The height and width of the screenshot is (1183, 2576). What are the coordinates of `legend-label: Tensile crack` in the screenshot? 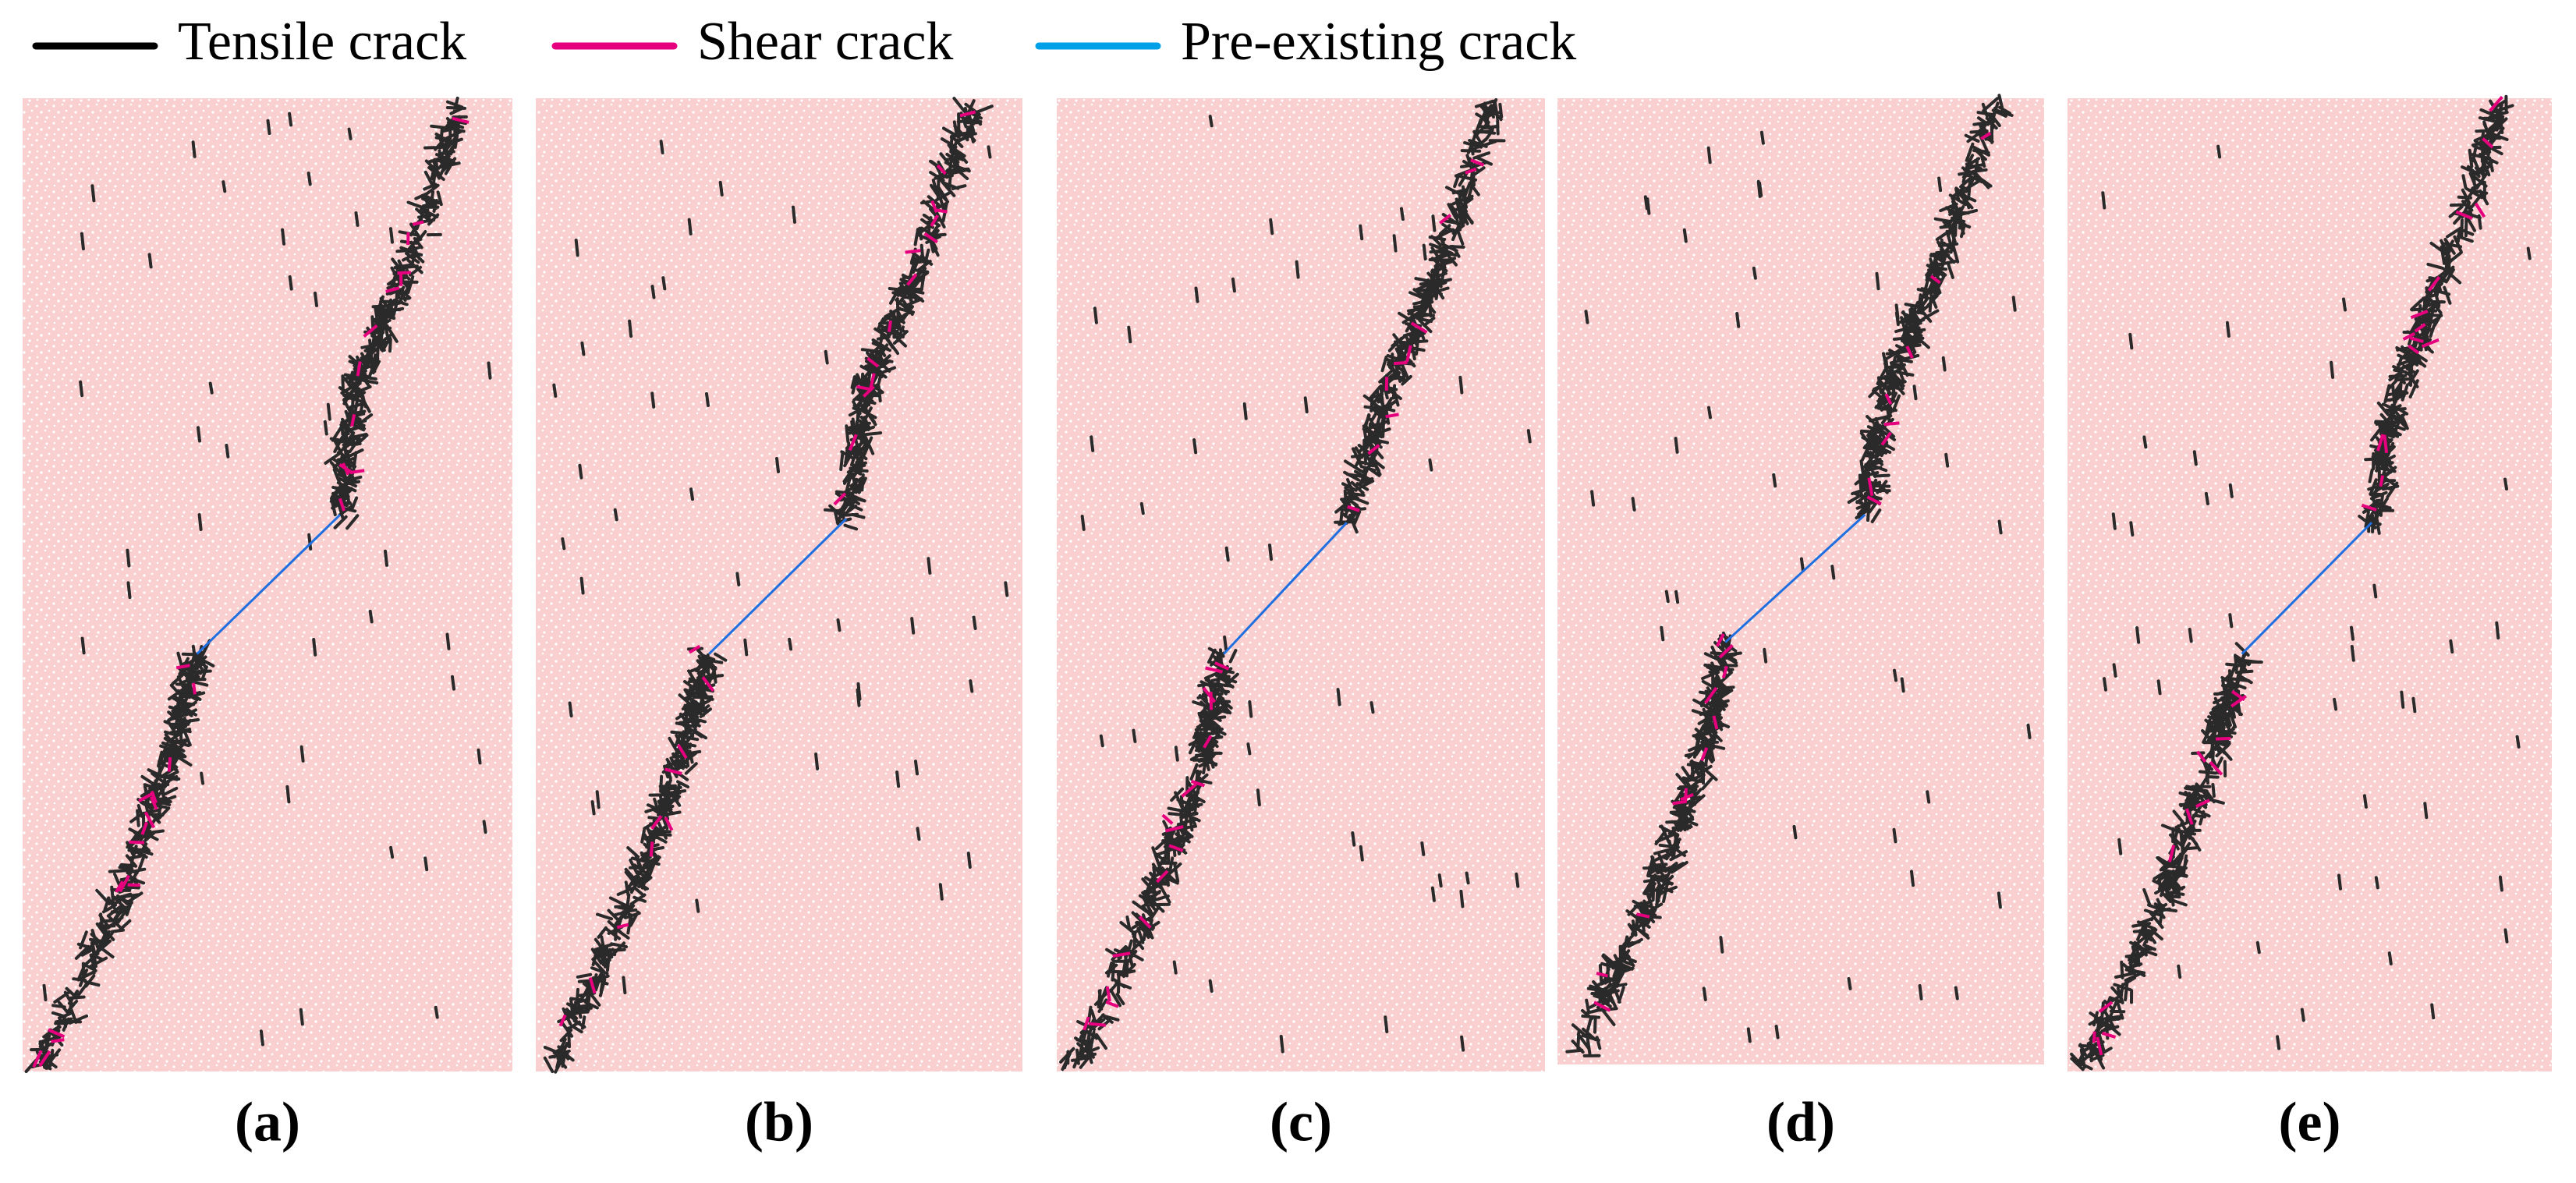 It's located at (322, 42).